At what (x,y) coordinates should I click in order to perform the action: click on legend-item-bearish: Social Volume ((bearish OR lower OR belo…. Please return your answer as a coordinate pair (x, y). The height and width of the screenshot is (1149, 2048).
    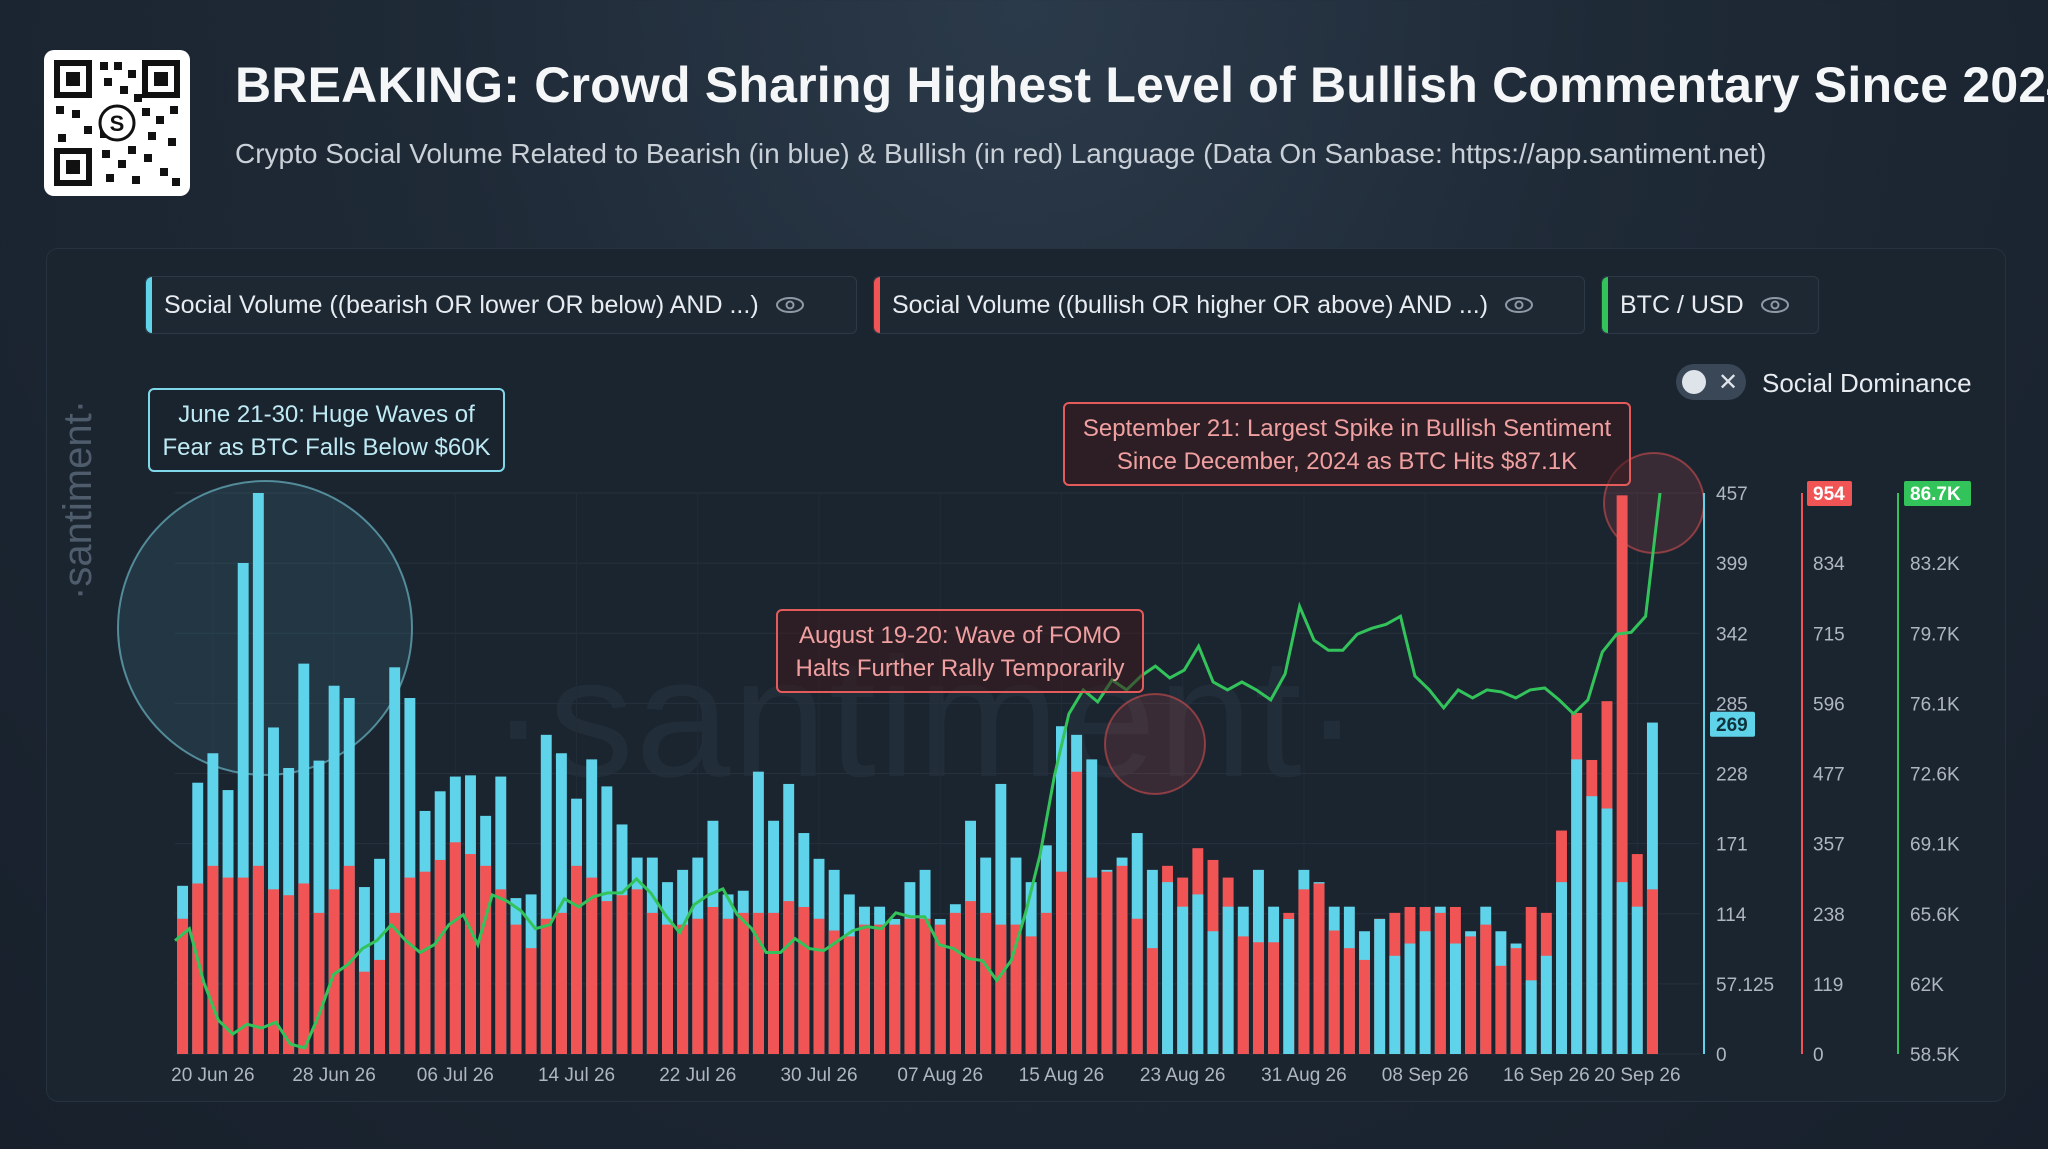
    Looking at the image, I should click on (501, 305).